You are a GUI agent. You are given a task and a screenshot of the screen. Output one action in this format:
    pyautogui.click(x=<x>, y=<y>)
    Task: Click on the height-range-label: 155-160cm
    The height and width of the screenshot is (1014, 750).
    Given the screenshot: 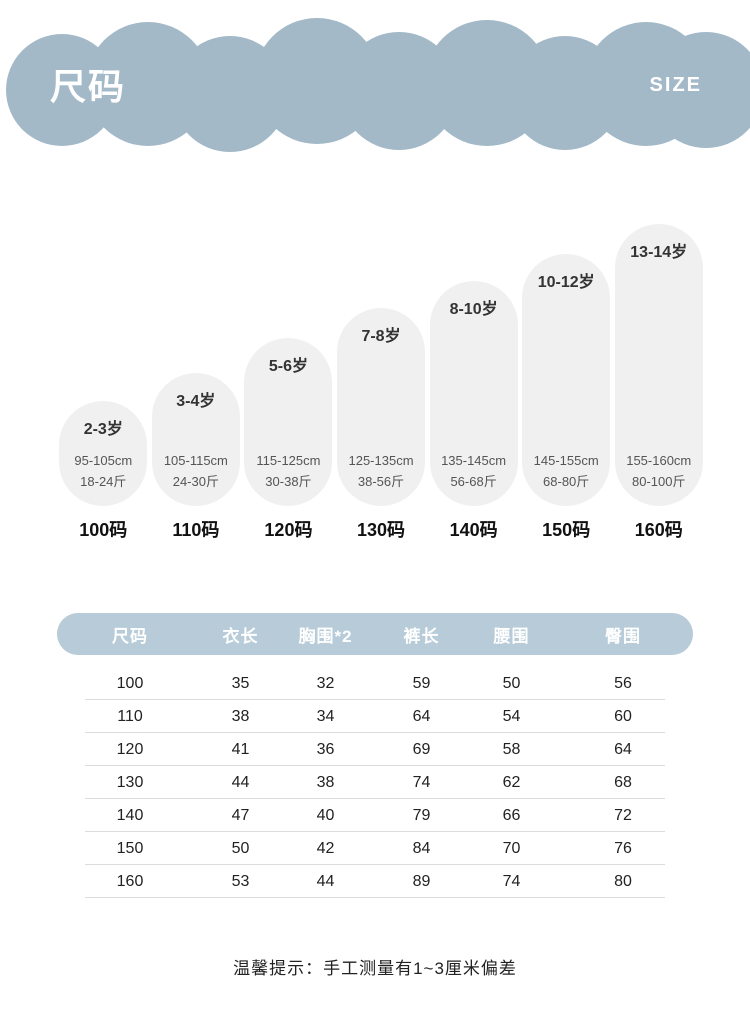 What is the action you would take?
    pyautogui.click(x=659, y=460)
    